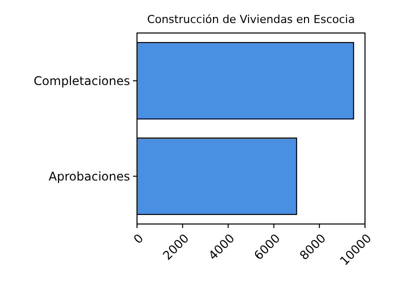  What do you see at coordinates (89, 176) in the screenshot?
I see `y-tick-label: Aprobaciones` at bounding box center [89, 176].